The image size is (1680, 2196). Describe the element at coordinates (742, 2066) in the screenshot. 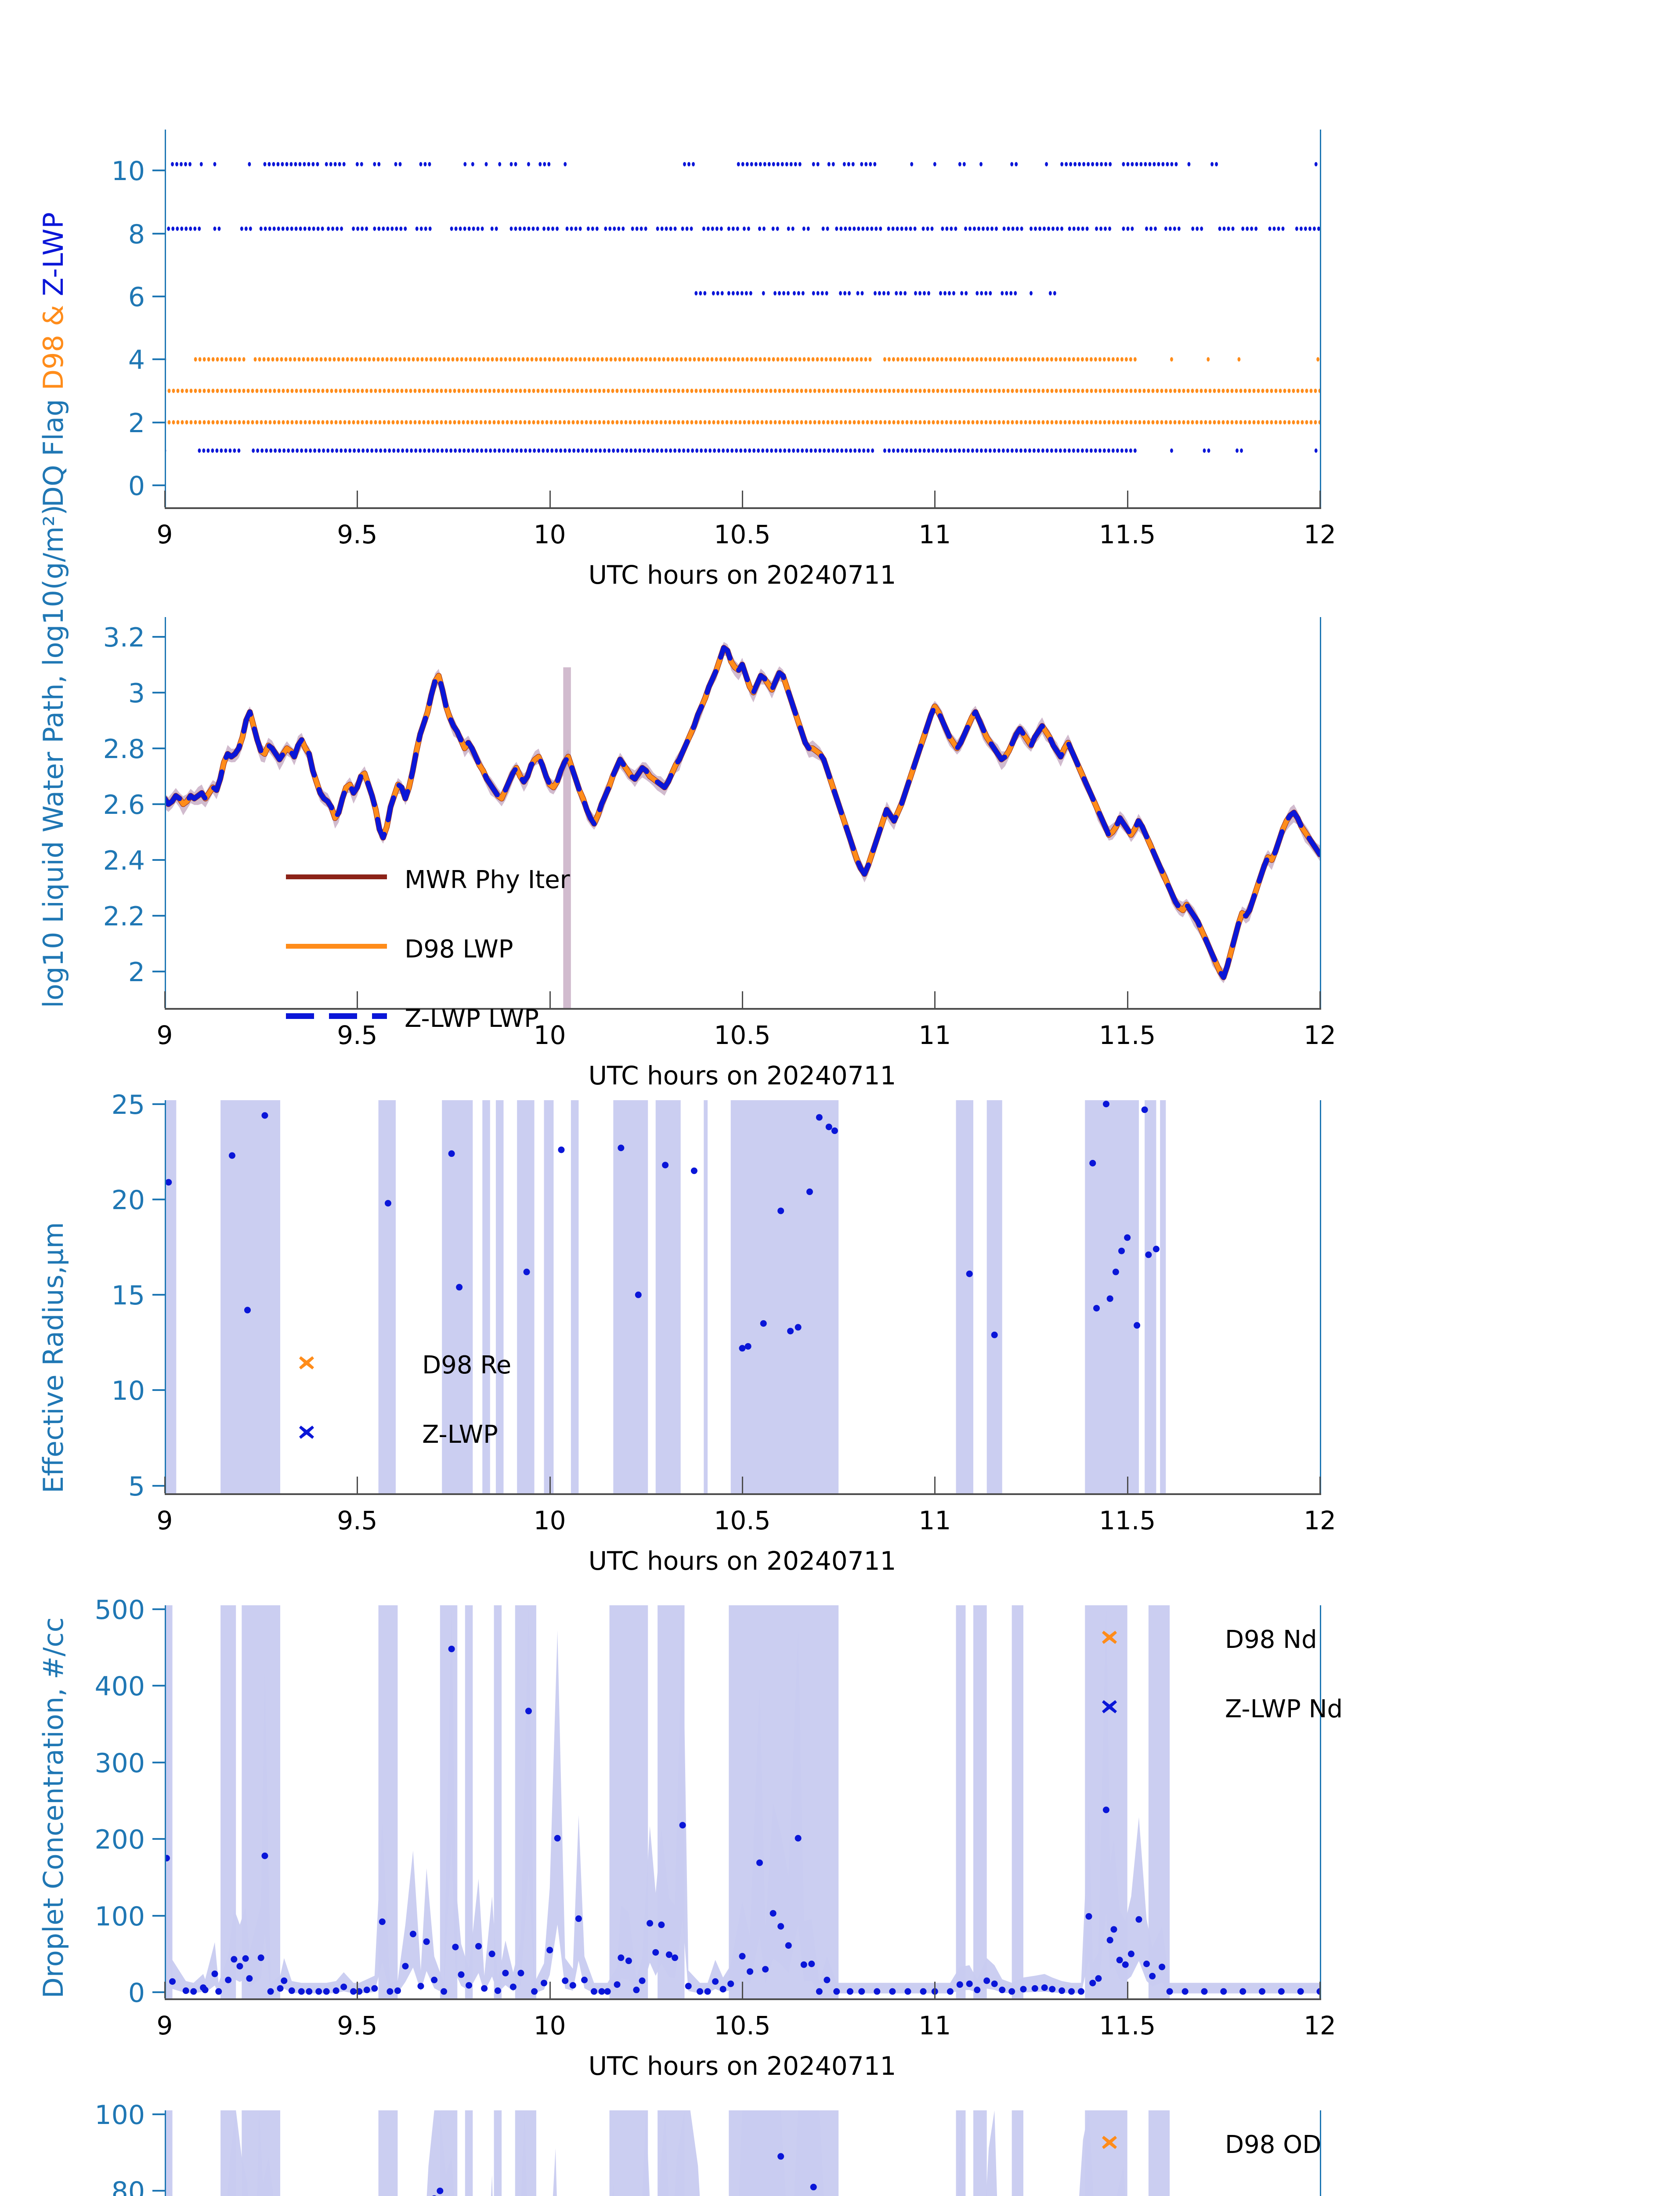

I see `x-axis-title-droplet-concentration: UTC hours on 20240711` at that location.